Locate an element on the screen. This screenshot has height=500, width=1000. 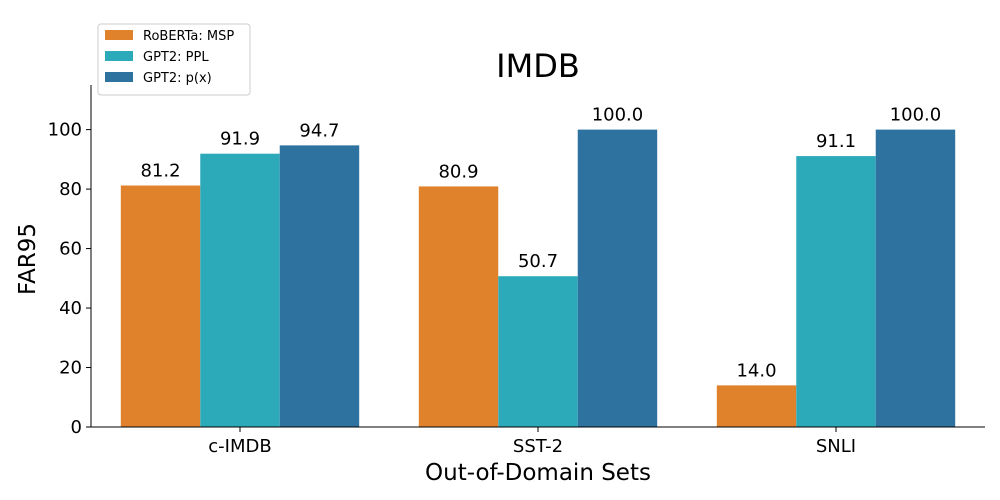
x-tick-label: SNLI is located at coordinates (836, 446).